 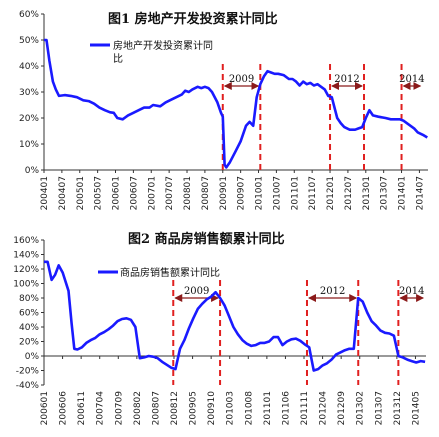 What do you see at coordinates (224, 193) in the screenshot?
I see `x-tick-label: 200901` at bounding box center [224, 193].